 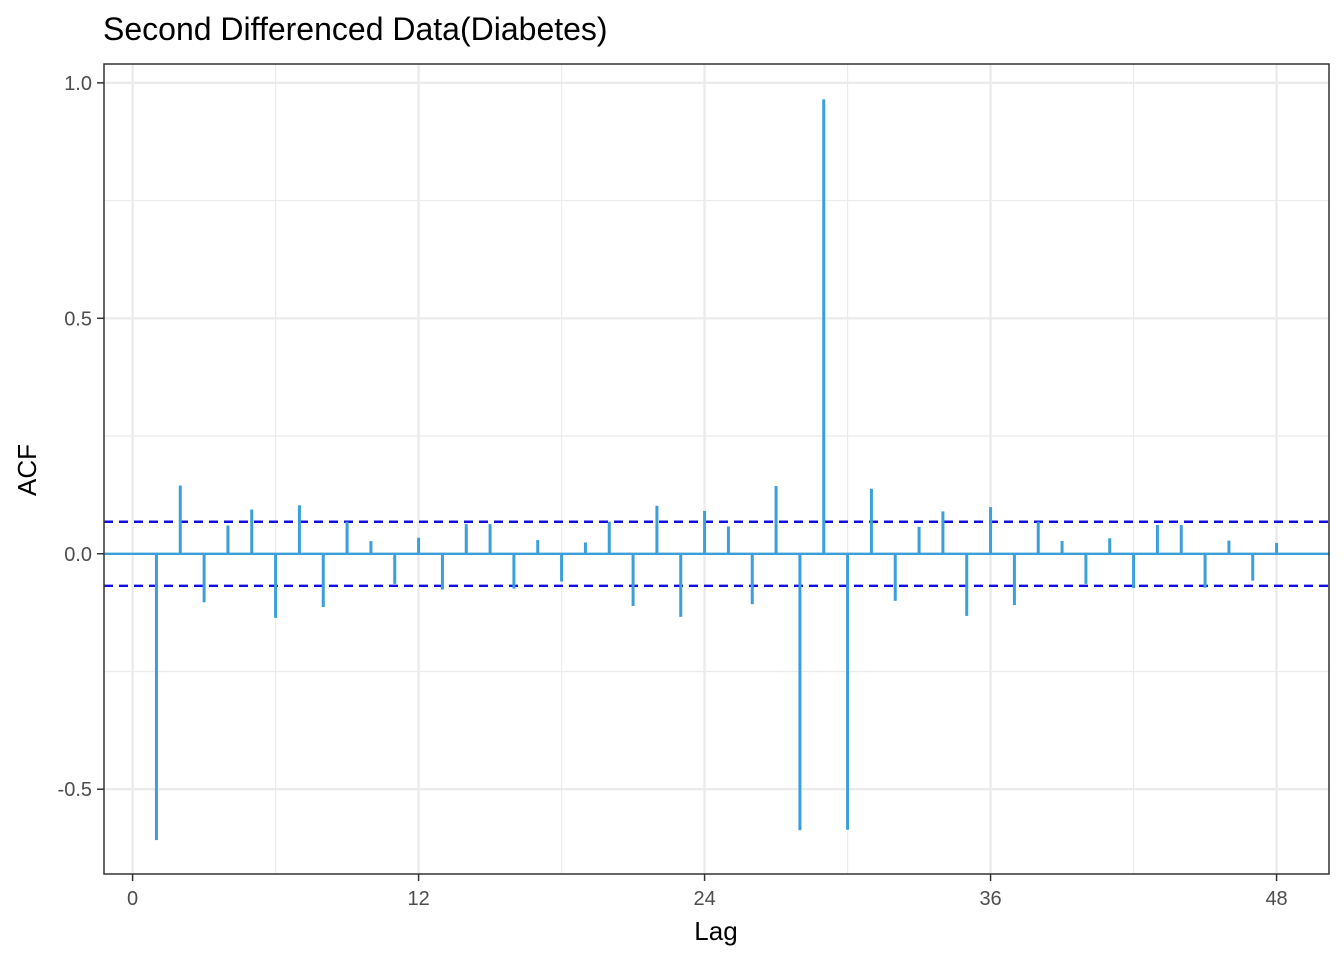 I want to click on confidence-bounds, so click(x=716, y=553).